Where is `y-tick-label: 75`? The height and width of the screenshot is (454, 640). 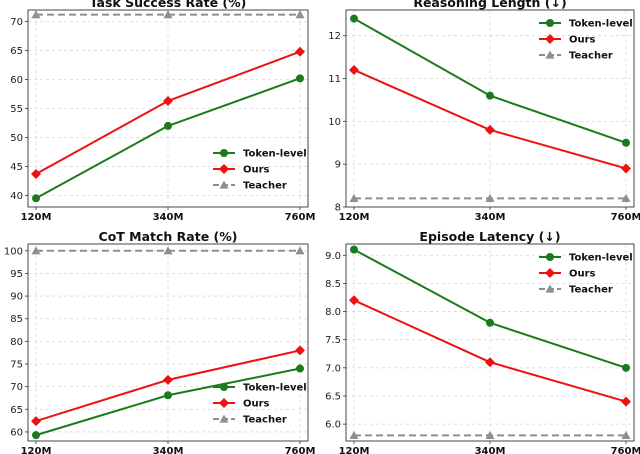 y-tick-label: 75 is located at coordinates (16, 365).